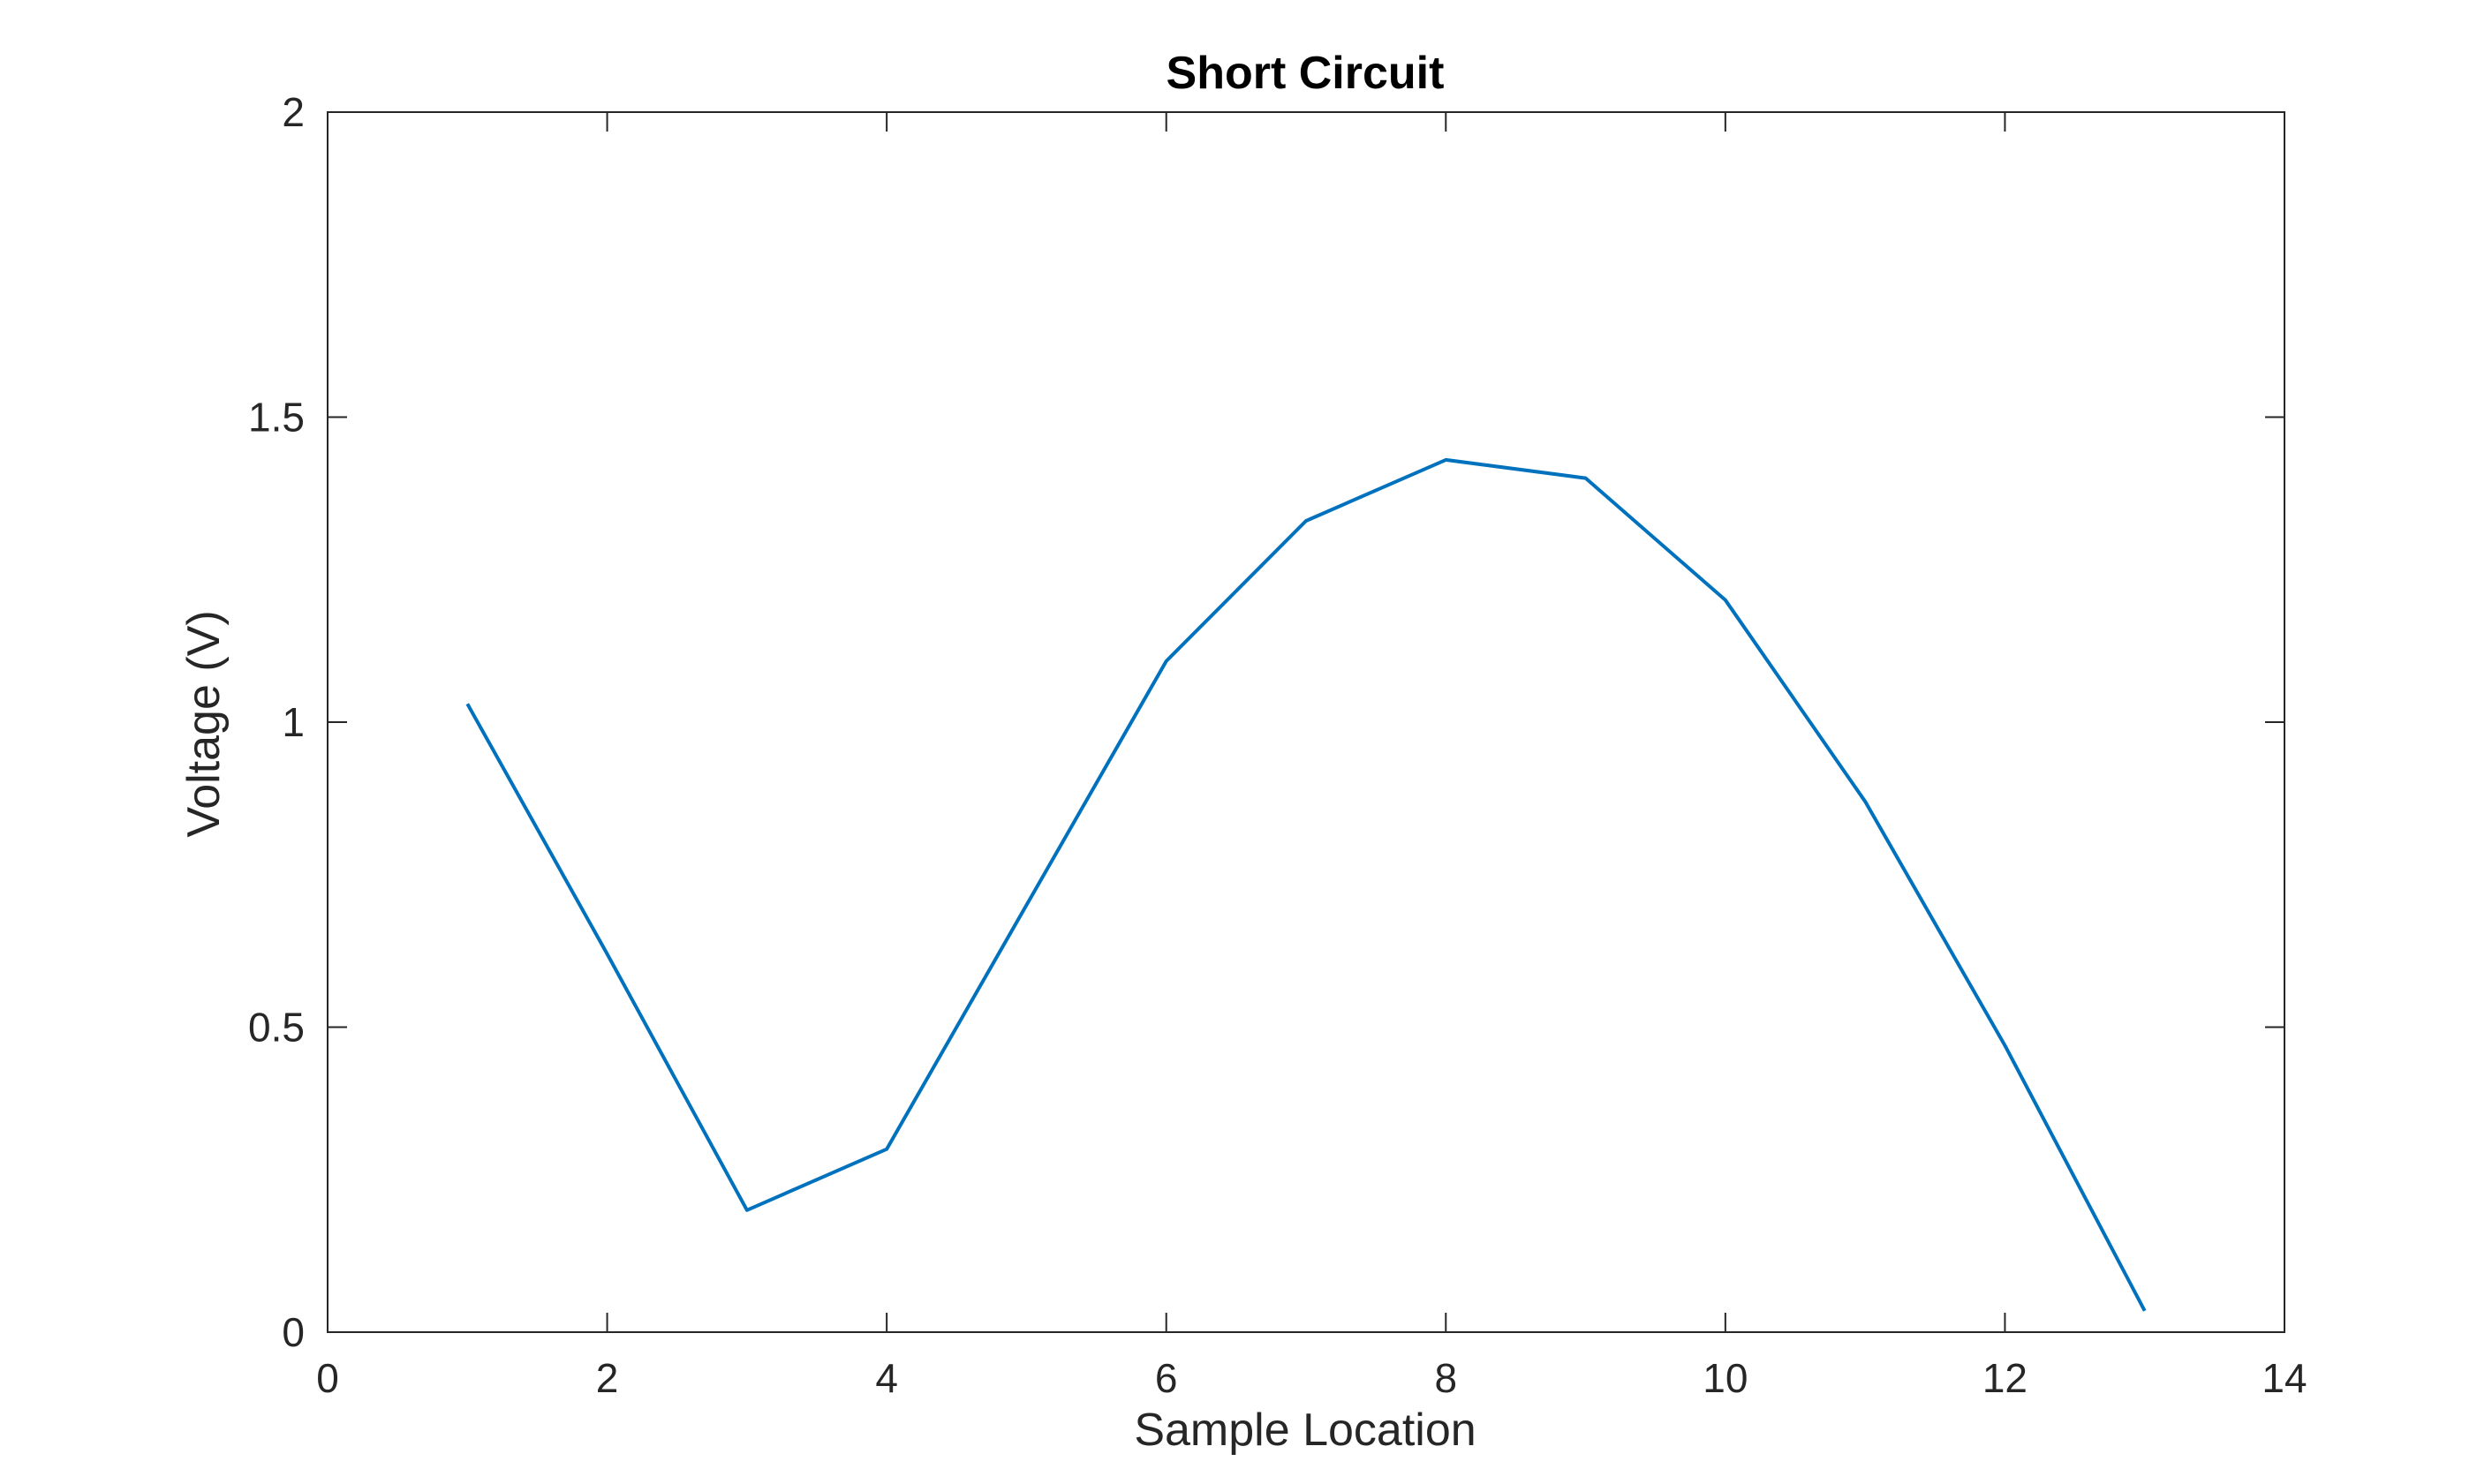 The image size is (2492, 1484). I want to click on y-axis-label: Voltage (V), so click(204, 723).